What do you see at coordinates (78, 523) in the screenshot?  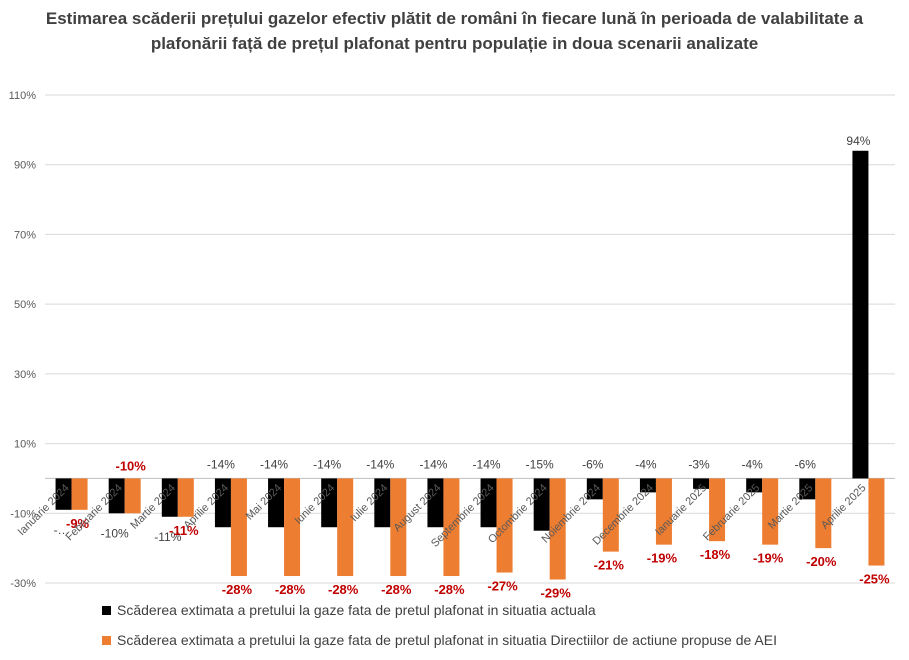 I see `data-label-aei: -9%` at bounding box center [78, 523].